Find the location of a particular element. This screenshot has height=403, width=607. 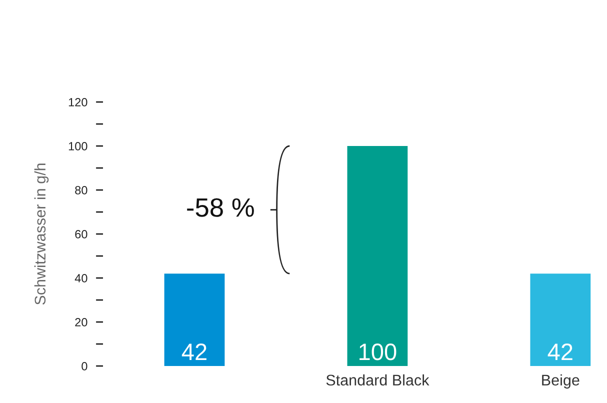

y-tick-label: 0 is located at coordinates (85, 366).